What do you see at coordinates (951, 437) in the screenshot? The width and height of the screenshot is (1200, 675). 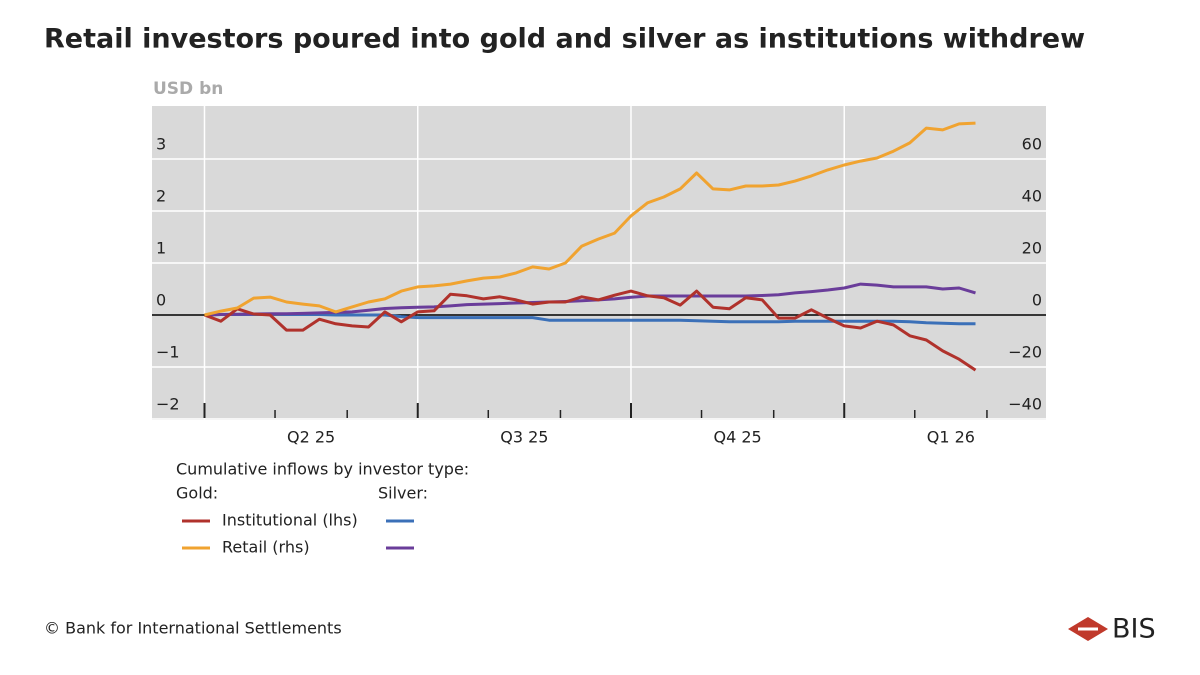 I see `x-tick-label: Q1 26` at bounding box center [951, 437].